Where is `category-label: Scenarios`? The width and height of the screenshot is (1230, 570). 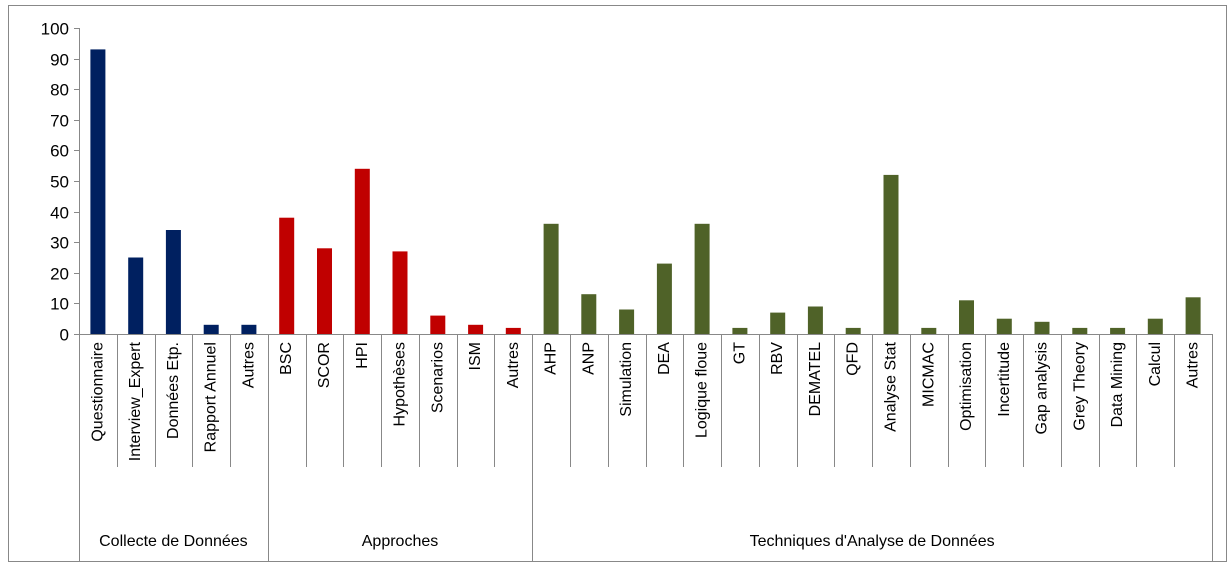
category-label: Scenarios is located at coordinates (437, 377).